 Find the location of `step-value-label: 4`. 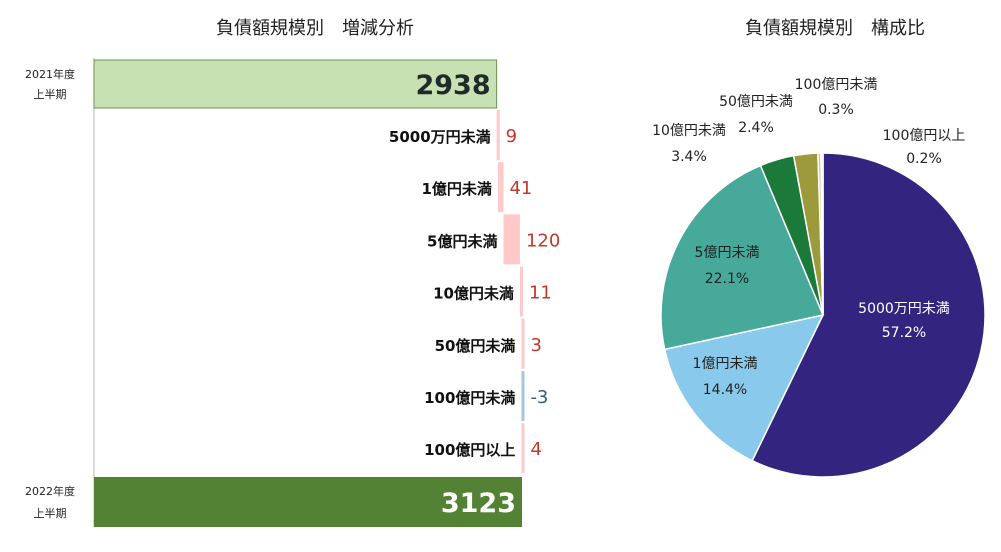

step-value-label: 4 is located at coordinates (535, 449).